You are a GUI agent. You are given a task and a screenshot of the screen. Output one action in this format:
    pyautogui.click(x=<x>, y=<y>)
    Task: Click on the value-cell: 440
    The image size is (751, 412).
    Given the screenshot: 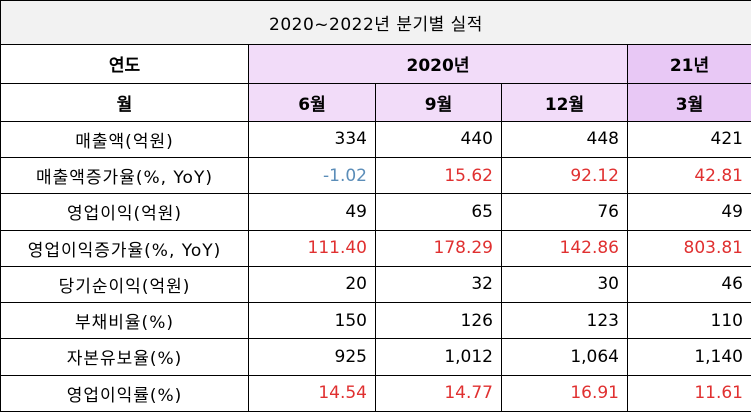 What is the action you would take?
    pyautogui.click(x=438, y=139)
    